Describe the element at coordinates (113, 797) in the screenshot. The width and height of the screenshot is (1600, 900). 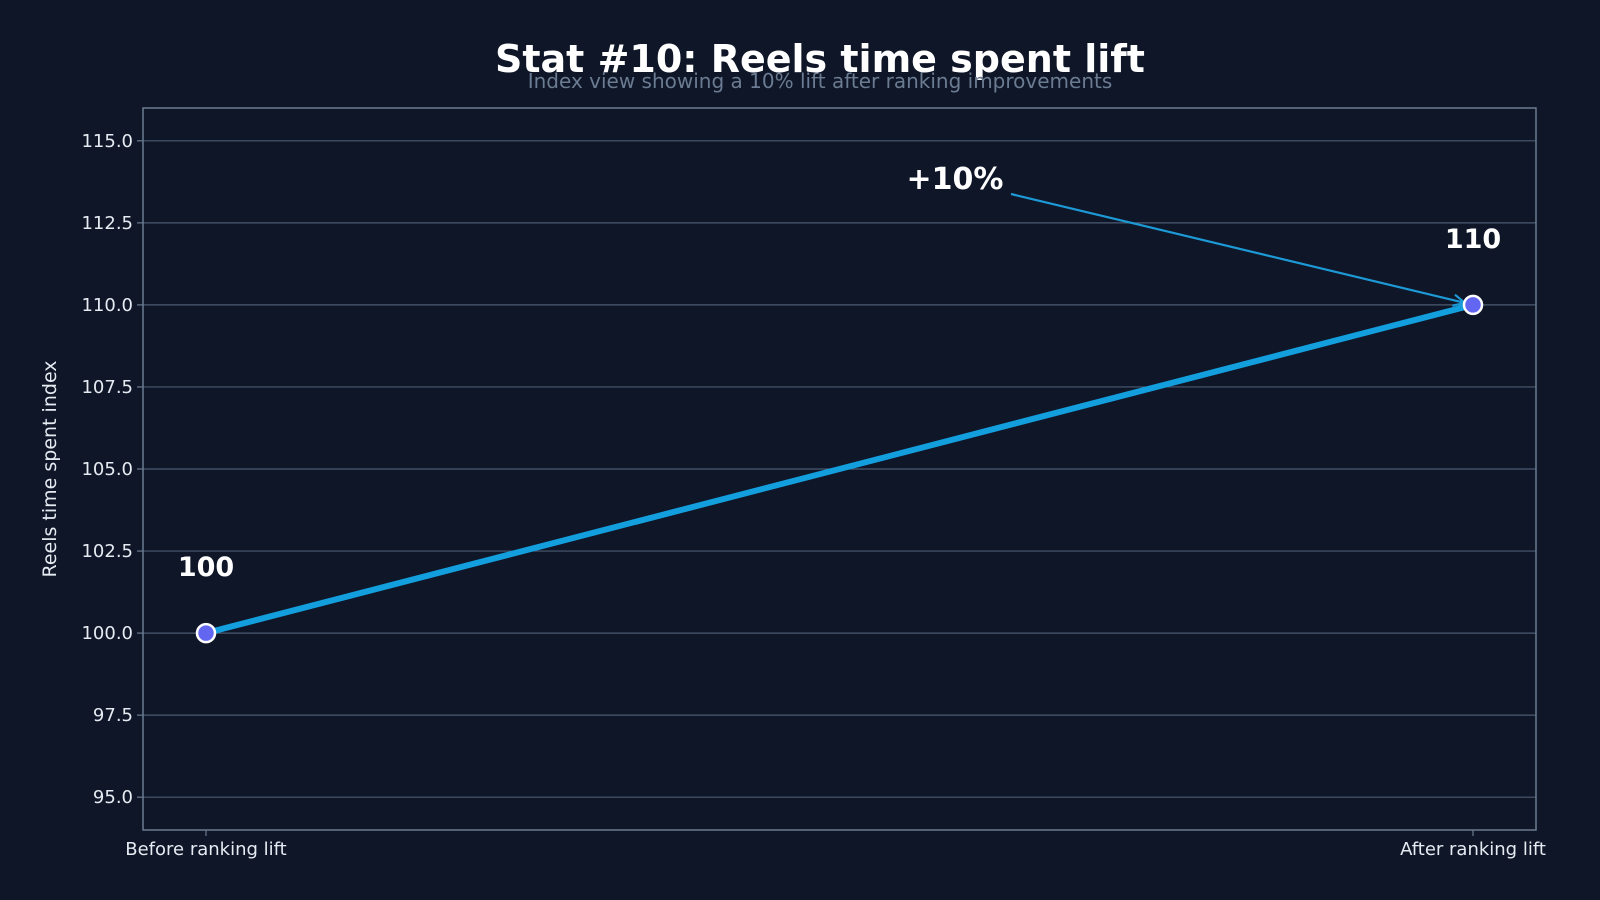
I see `y-tick-label: 95.0` at that location.